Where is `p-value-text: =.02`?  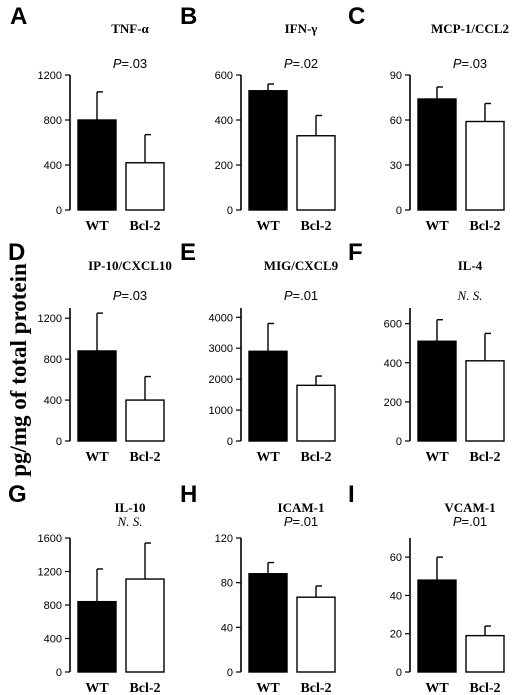 p-value-text: =.02 is located at coordinates (306, 63).